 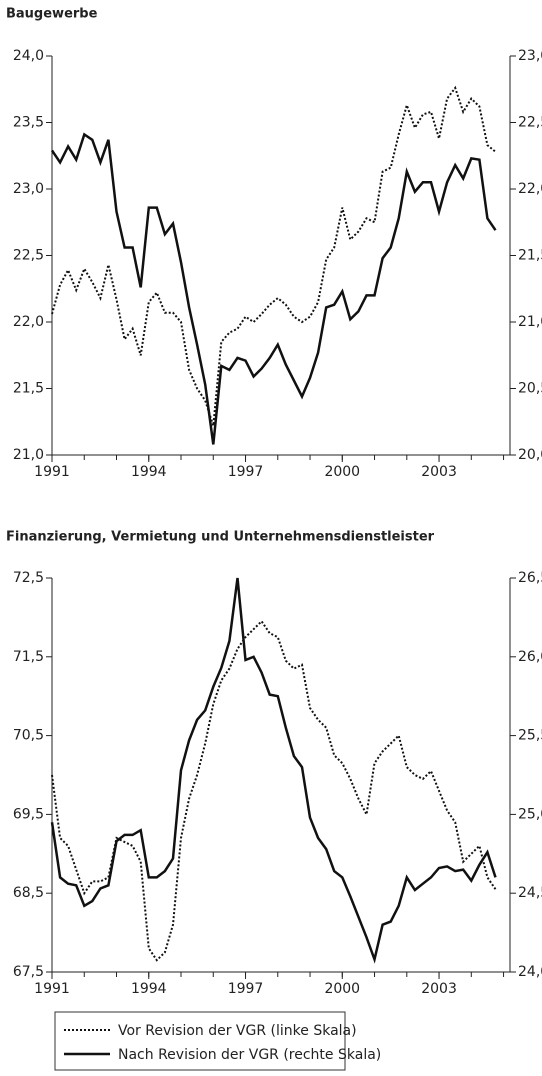 I want to click on y2-tick-label: 24,5, so click(x=530, y=893).